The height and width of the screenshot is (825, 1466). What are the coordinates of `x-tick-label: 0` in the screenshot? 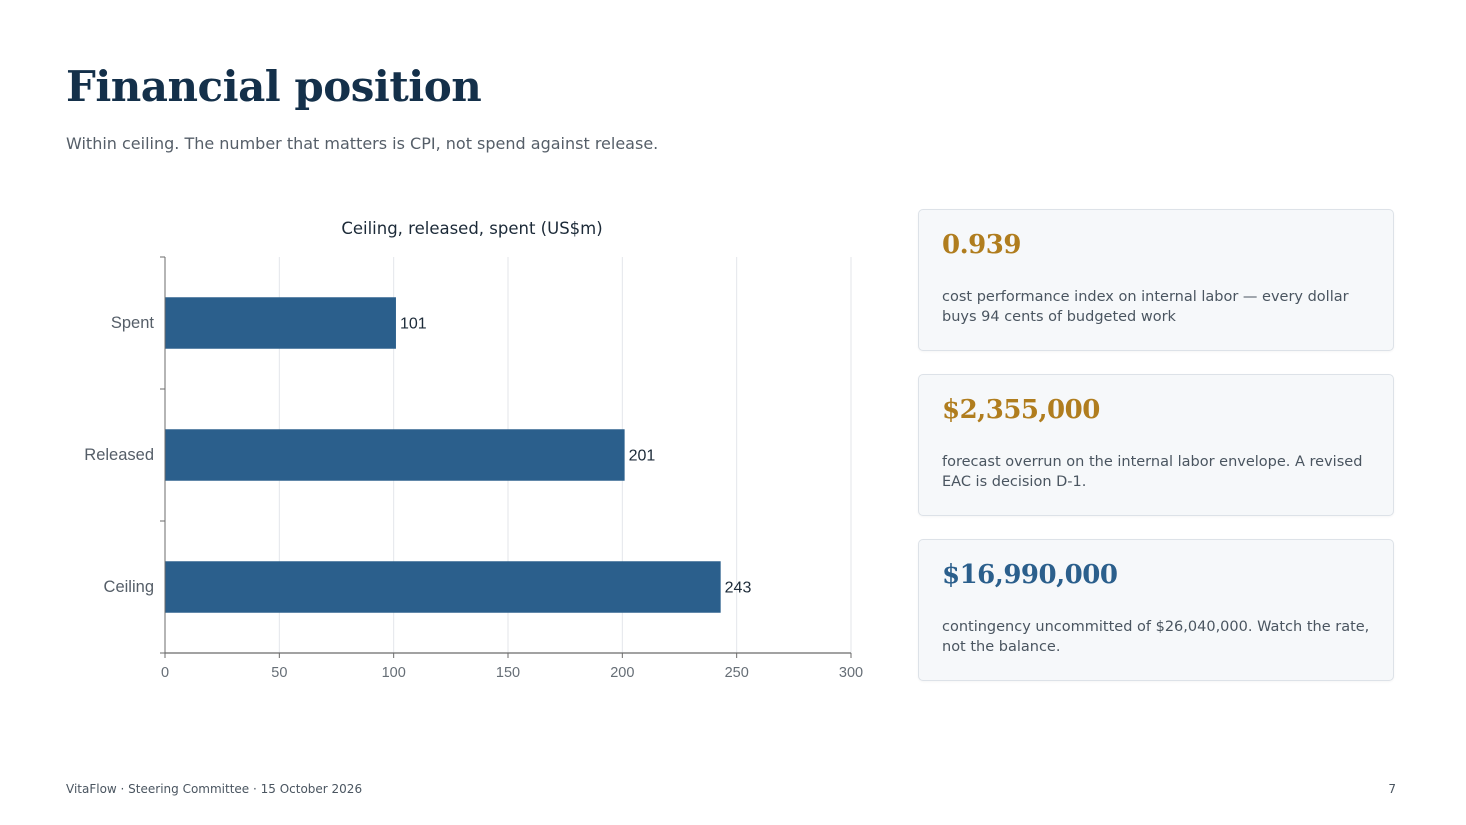 It's located at (165, 673).